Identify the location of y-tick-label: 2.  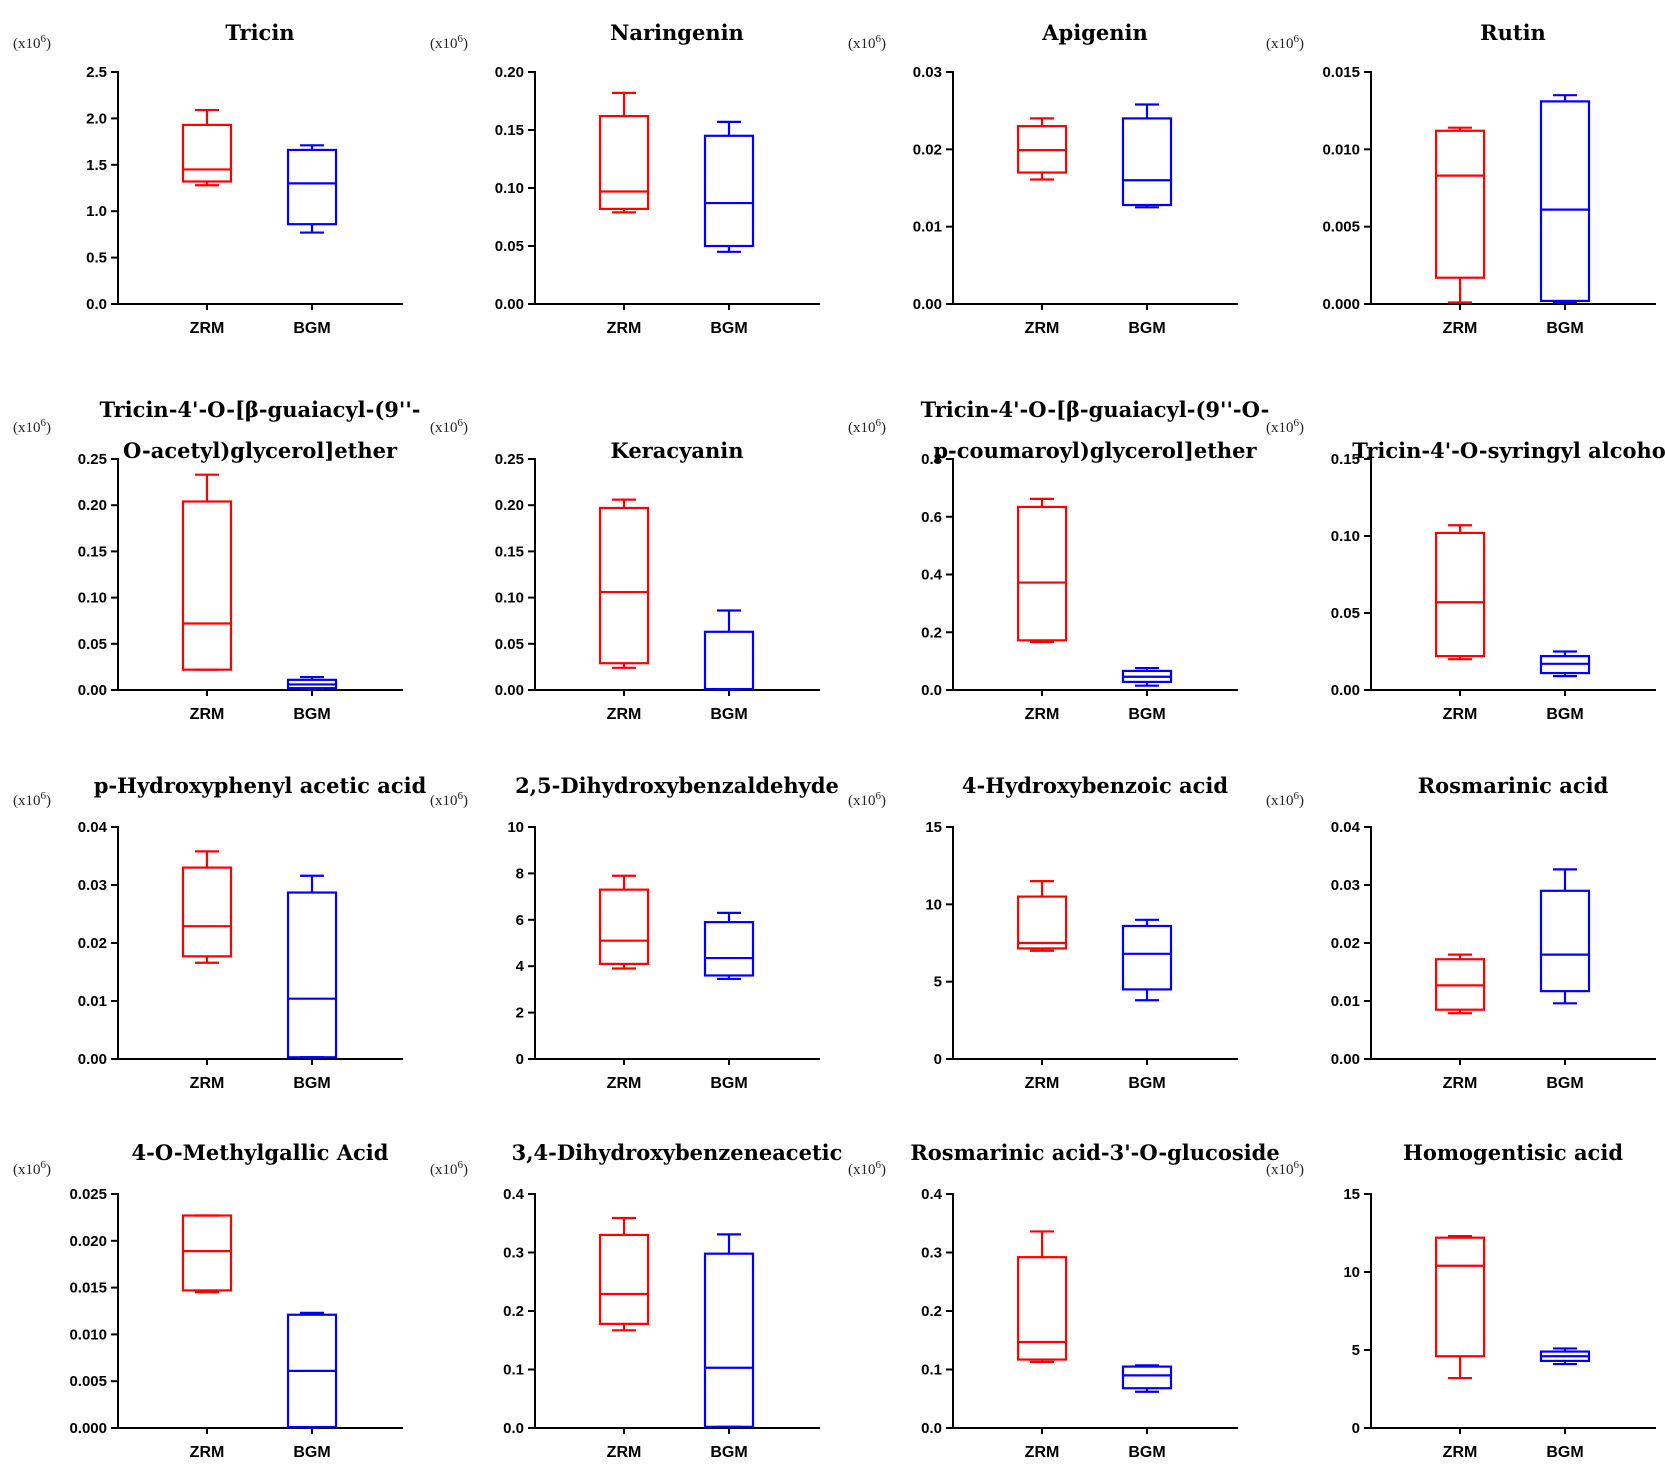
(520, 1013).